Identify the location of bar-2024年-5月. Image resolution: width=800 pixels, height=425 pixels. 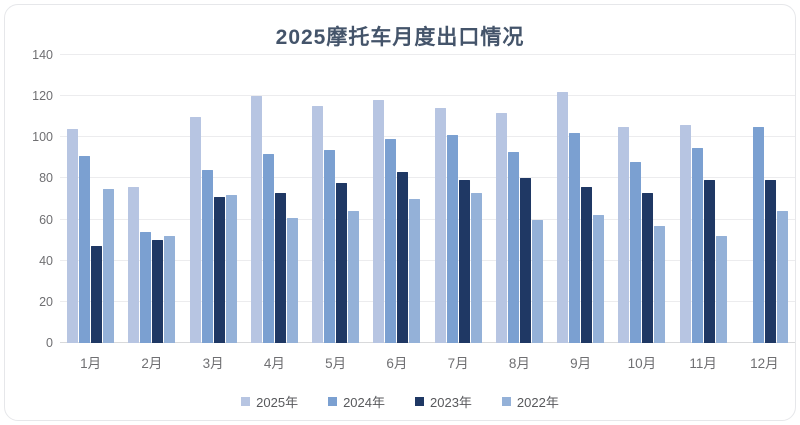
(330, 246).